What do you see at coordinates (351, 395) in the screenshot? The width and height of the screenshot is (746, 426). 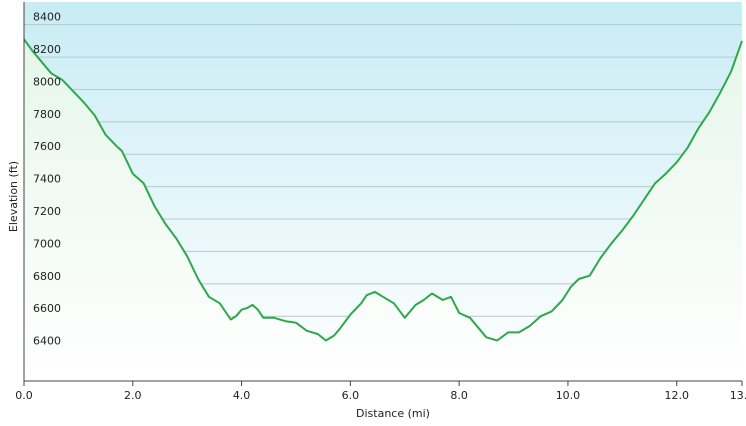 I see `x-tick-label: 6.0` at bounding box center [351, 395].